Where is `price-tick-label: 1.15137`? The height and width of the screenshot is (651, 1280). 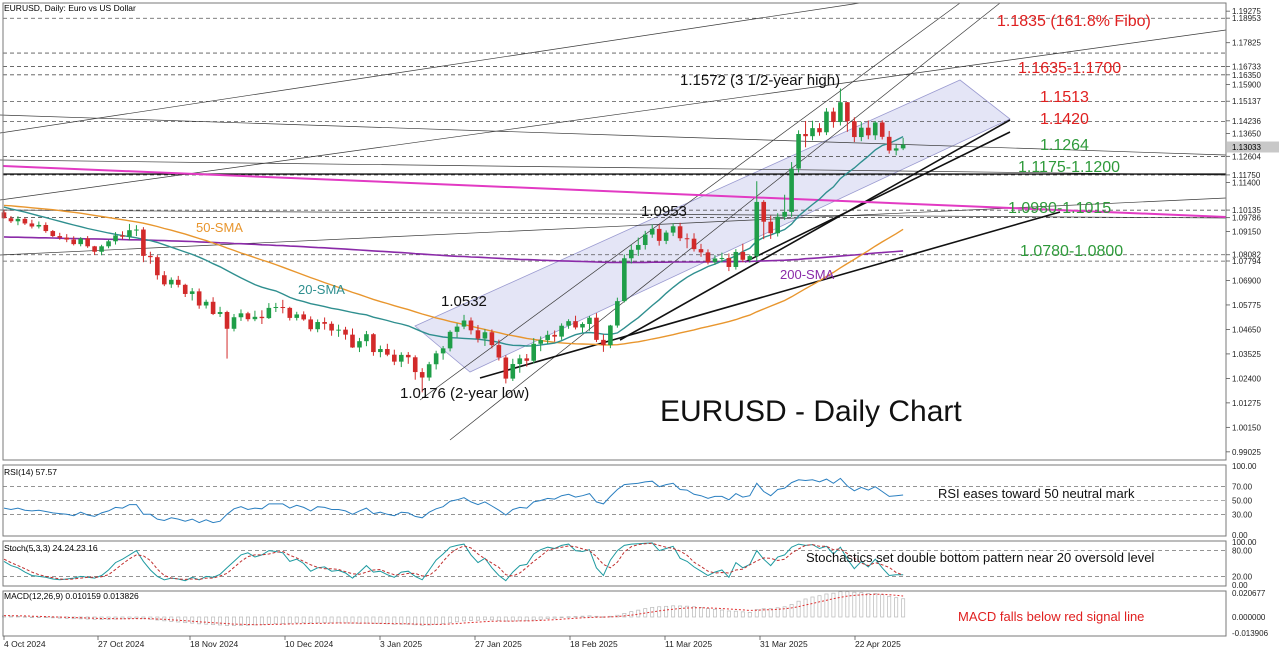 price-tick-label: 1.15137 is located at coordinates (1246, 101).